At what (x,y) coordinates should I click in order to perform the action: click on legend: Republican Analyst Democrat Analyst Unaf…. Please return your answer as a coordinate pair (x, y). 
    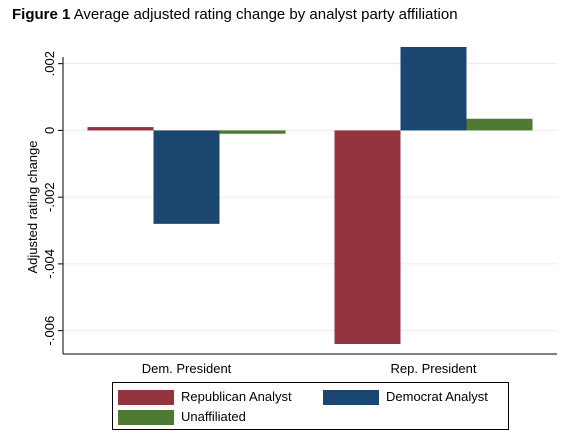
    Looking at the image, I should click on (310, 406).